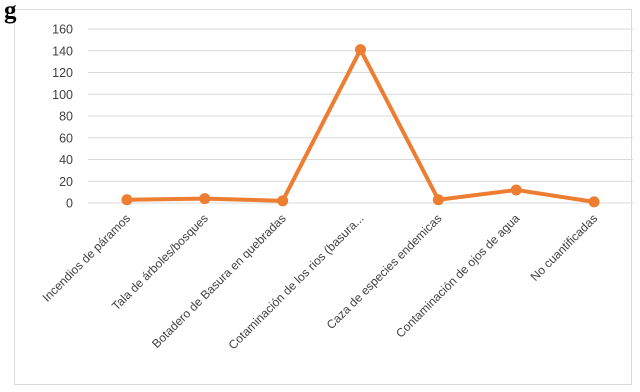 The width and height of the screenshot is (640, 392). What do you see at coordinates (62, 95) in the screenshot?
I see `y-tick-label: 100` at bounding box center [62, 95].